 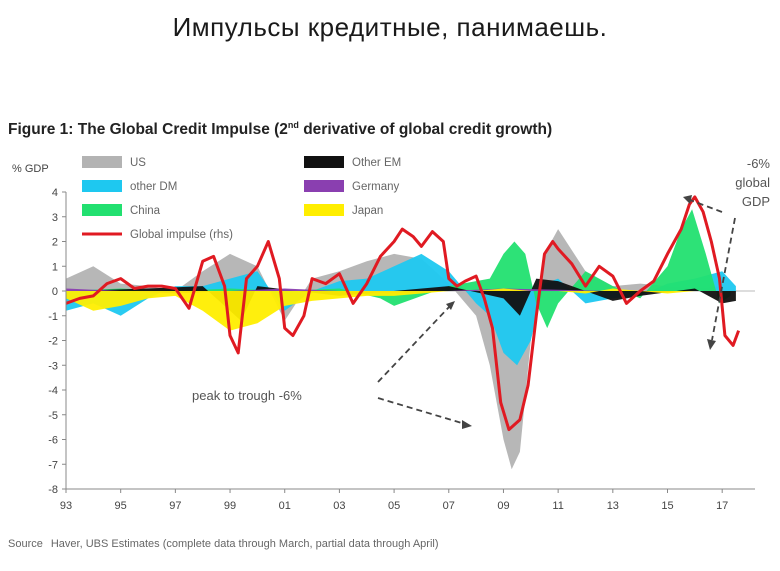 I want to click on x-tick-label: 13, so click(x=613, y=506).